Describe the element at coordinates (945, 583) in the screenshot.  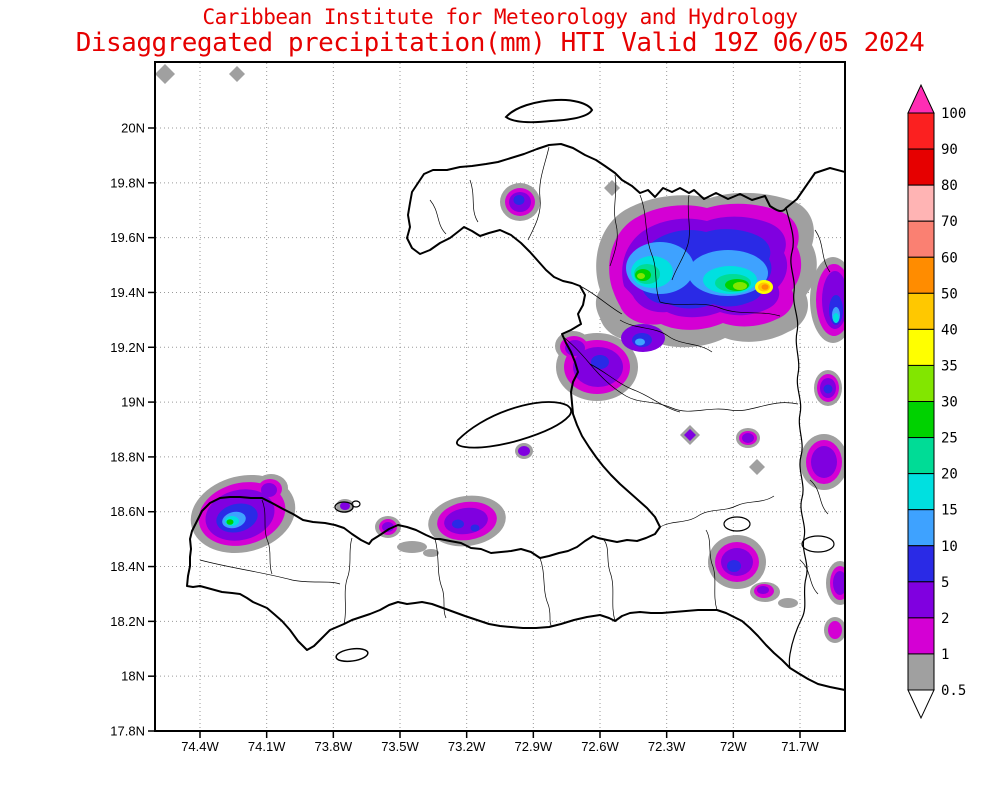
I see `colorbar-tick-label: 5` at that location.